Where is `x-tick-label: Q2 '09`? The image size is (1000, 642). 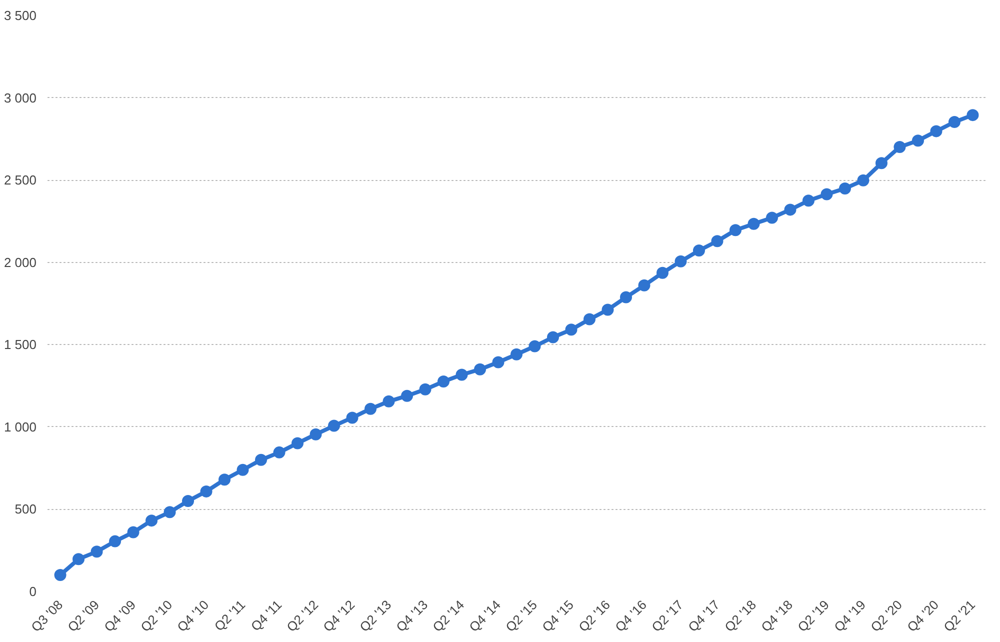
x-tick-label: Q2 '09 is located at coordinates (83, 616).